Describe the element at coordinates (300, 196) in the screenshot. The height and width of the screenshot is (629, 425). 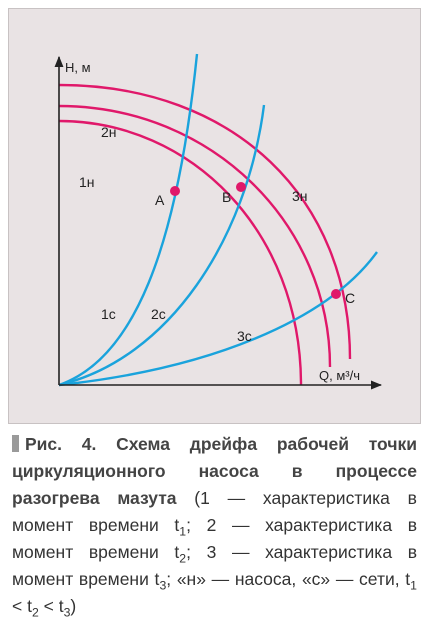
I see `pump-curve-label-3n: 3н` at that location.